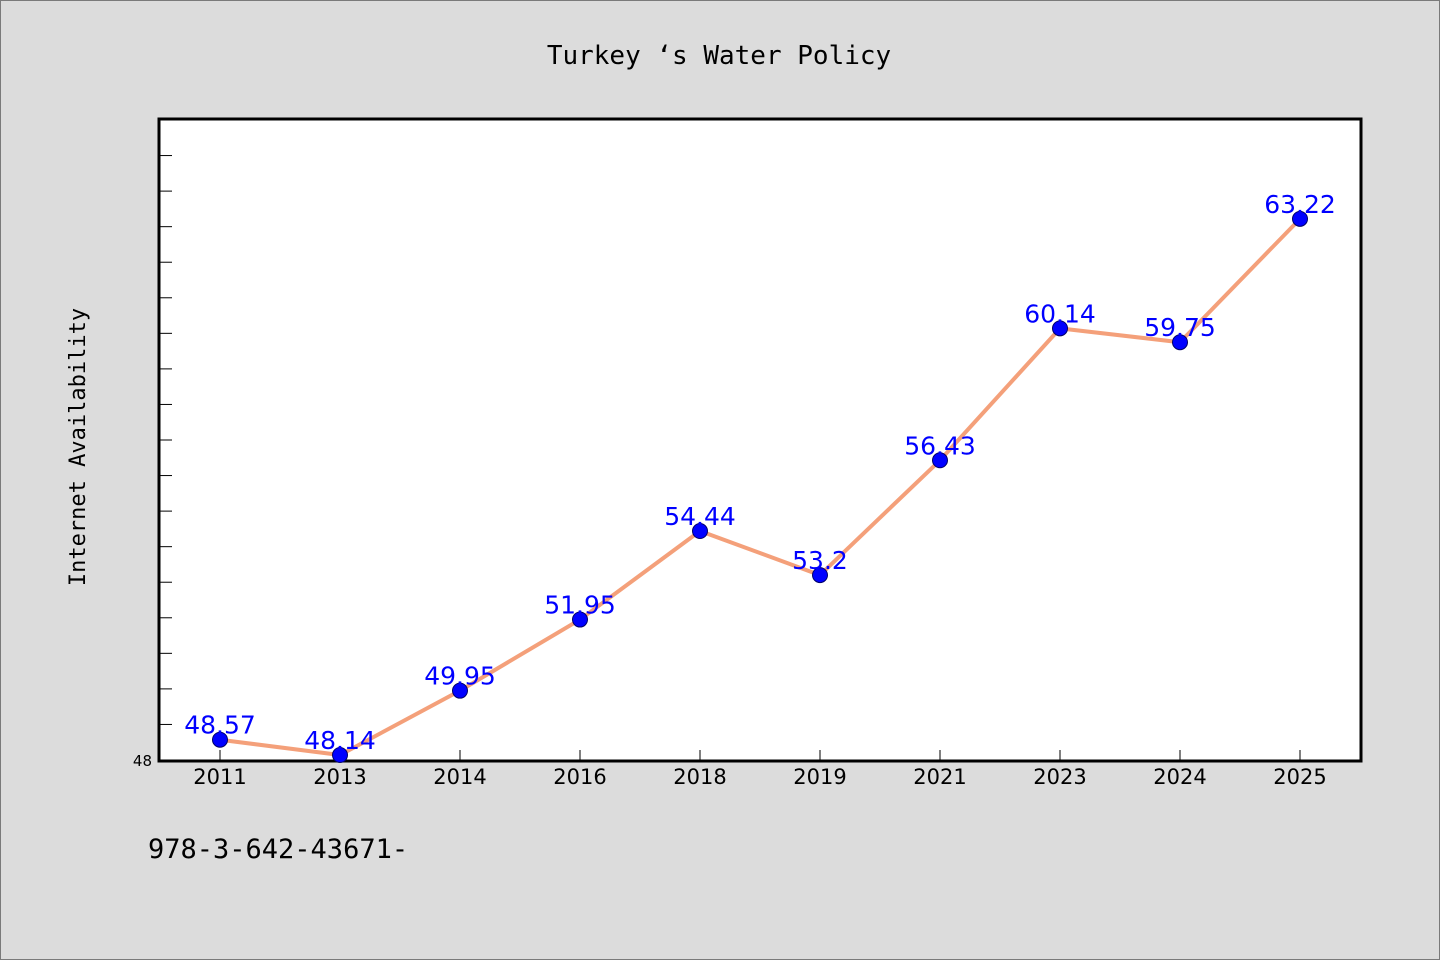 The height and width of the screenshot is (960, 1440). I want to click on data-label: 51.95, so click(580, 605).